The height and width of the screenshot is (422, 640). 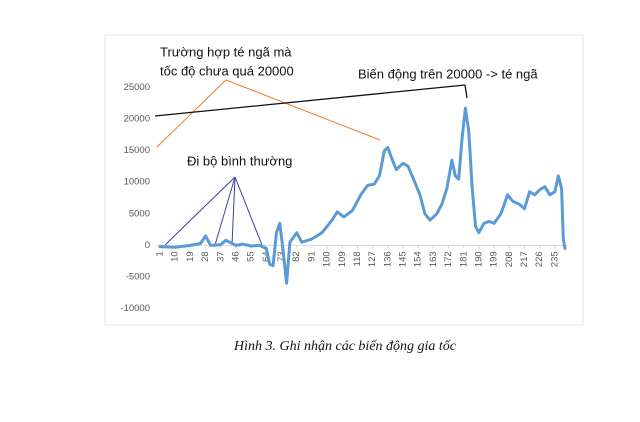 What do you see at coordinates (433, 259) in the screenshot?
I see `x-tick-label: 163` at bounding box center [433, 259].